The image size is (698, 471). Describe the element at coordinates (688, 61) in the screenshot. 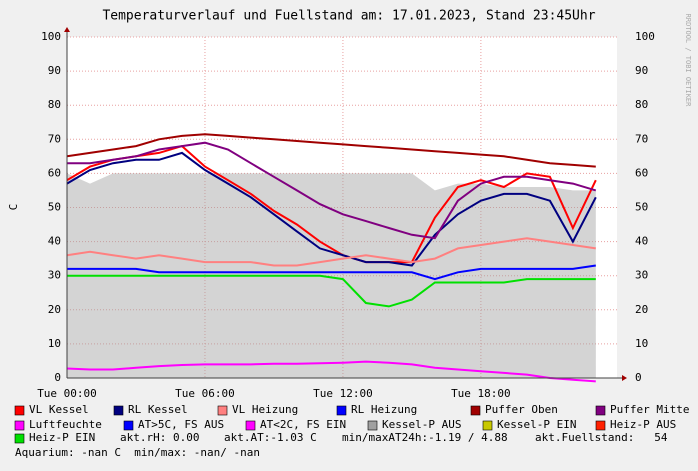

I see `watermark: RRDTOOL / TOBI OETIKER` at that location.